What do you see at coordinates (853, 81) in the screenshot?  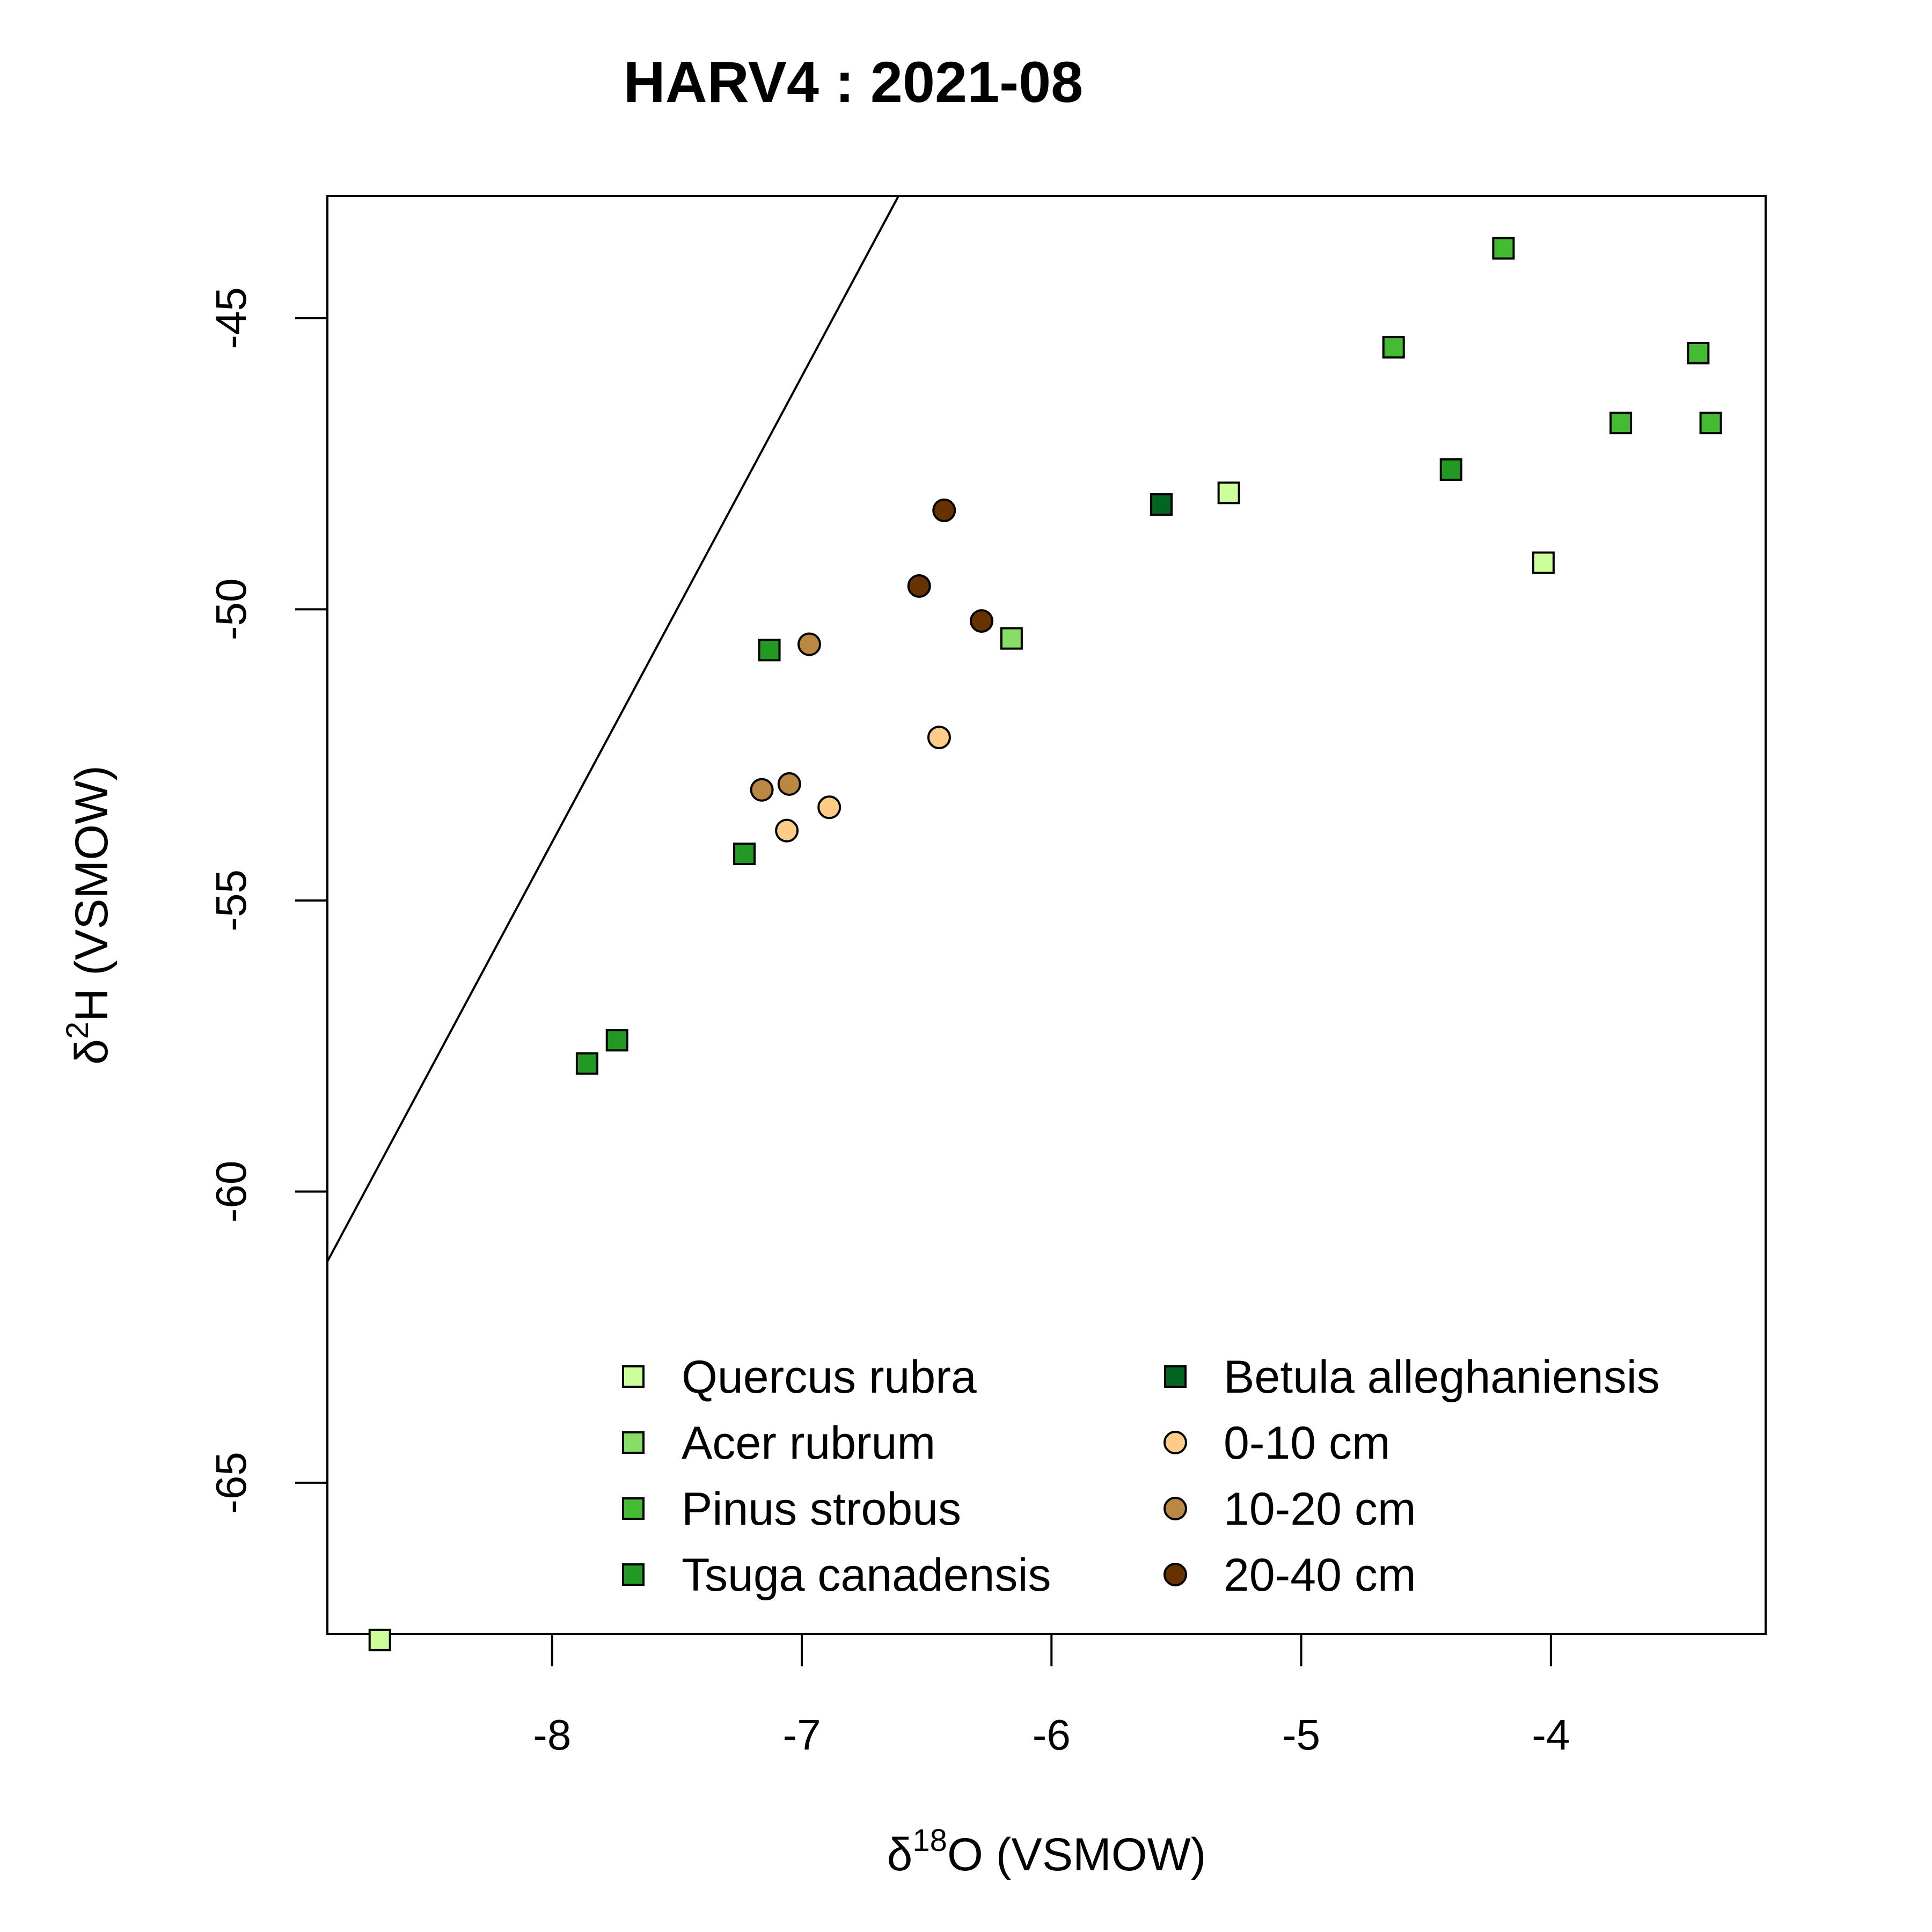 I see `chart-title: HARV4 : 2021-08` at bounding box center [853, 81].